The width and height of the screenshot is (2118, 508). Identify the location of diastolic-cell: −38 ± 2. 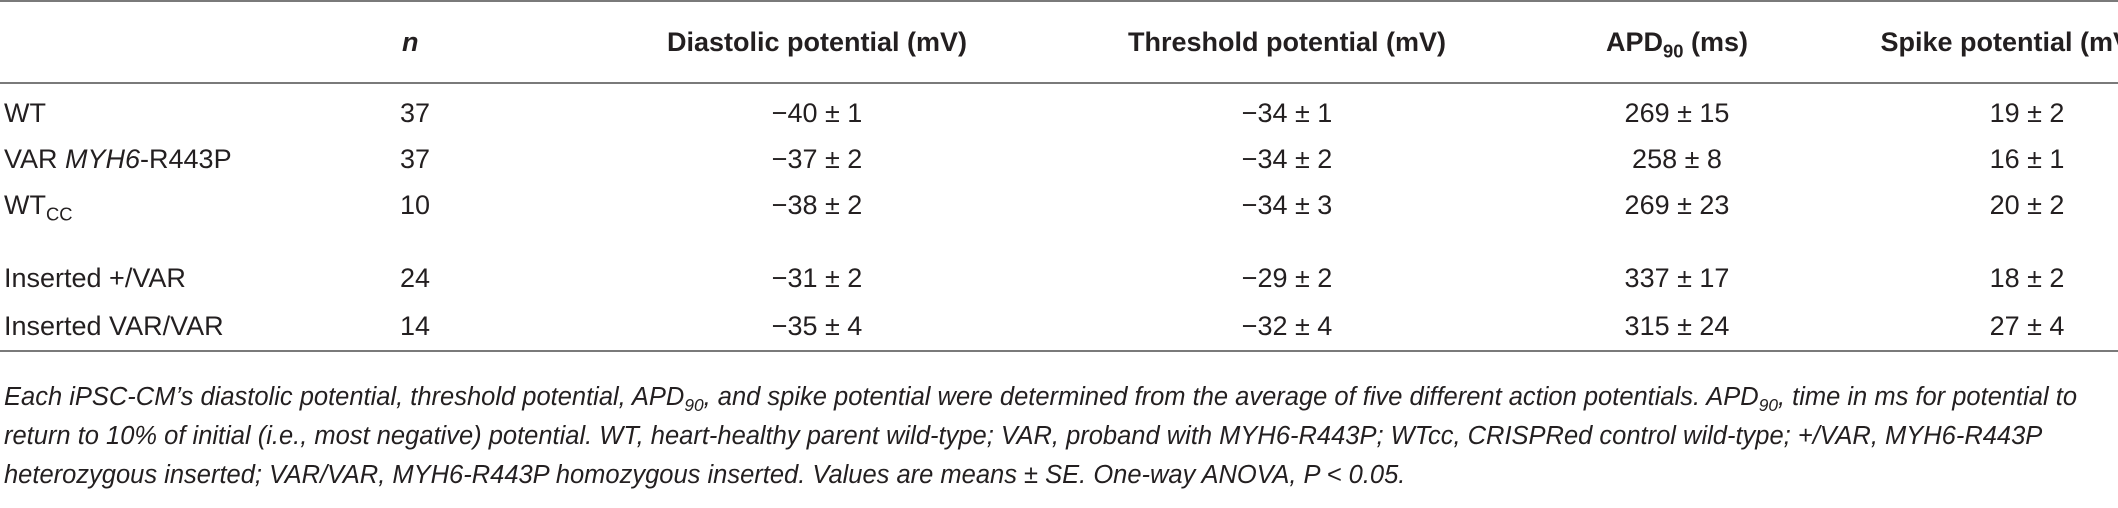
(817, 204).